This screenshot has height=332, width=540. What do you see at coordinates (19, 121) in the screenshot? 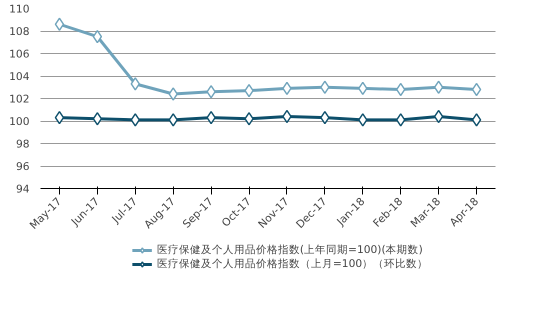
I see `y-tick-label: 100` at bounding box center [19, 121].